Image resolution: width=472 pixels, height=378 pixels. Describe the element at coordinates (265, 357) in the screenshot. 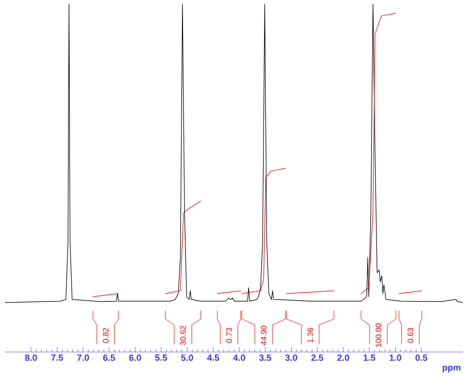

I see `x-tick-label: 3.5` at that location.